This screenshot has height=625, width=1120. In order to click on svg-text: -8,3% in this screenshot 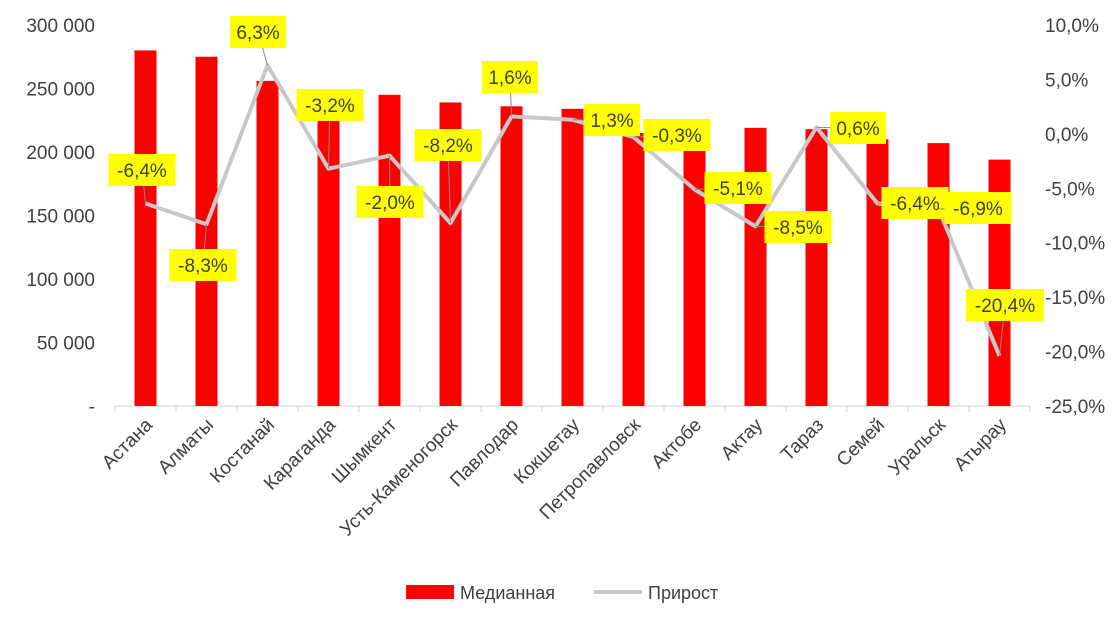, I will do `click(203, 266)`.